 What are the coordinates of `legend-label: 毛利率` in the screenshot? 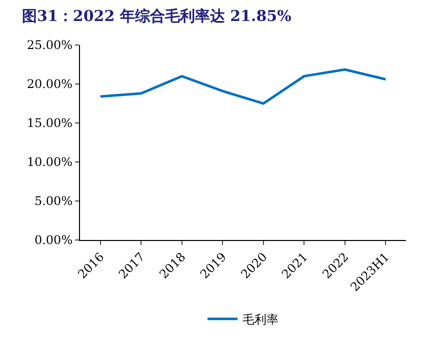 It's located at (260, 319).